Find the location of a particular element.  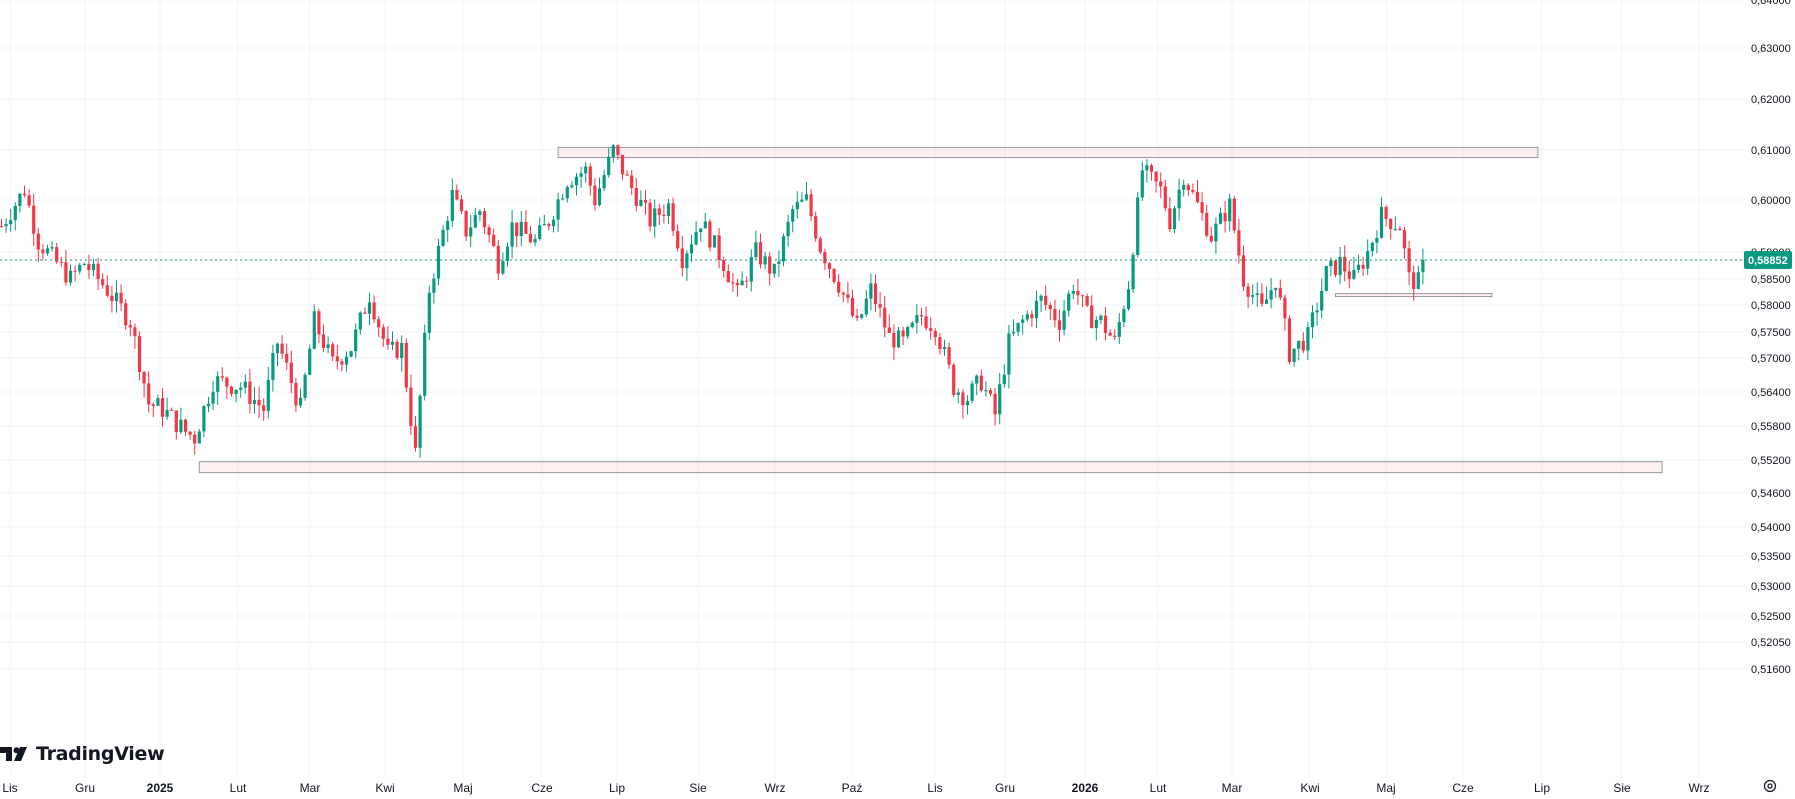

time-tick-label: Lip is located at coordinates (1542, 788).